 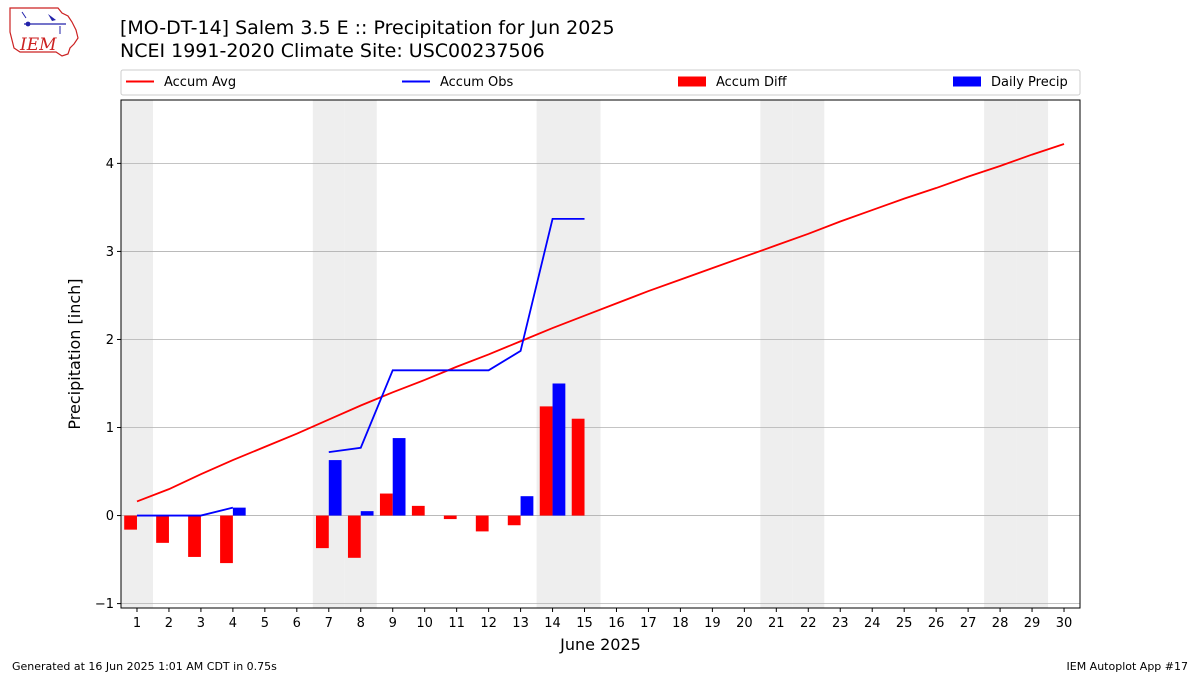 What do you see at coordinates (1032, 623) in the screenshot?
I see `x-tick-label: 29` at bounding box center [1032, 623].